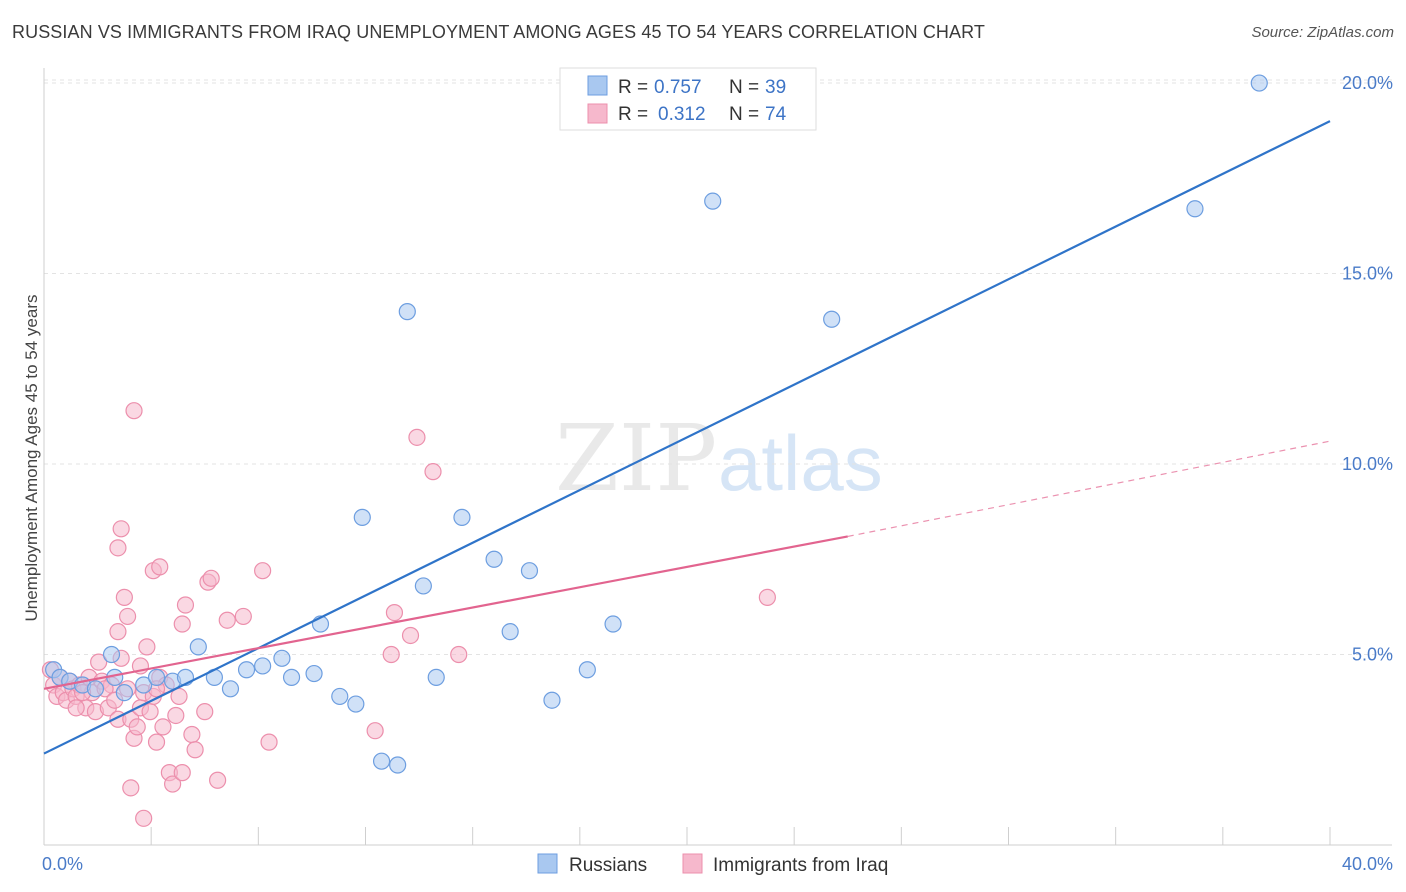 The width and height of the screenshot is (1406, 892). I want to click on x-axis-ticks, so click(740, 836).